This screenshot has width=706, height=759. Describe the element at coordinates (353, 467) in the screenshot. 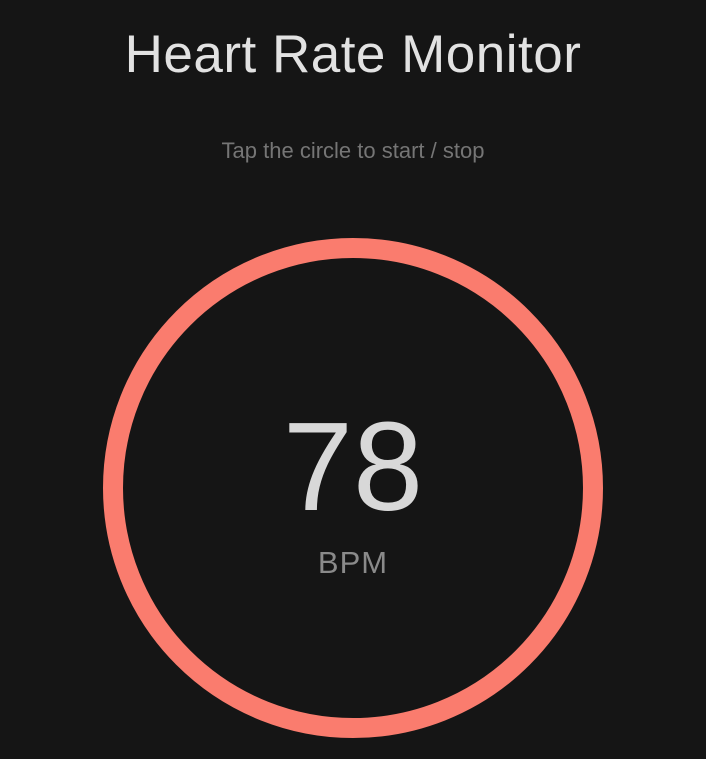

I see `bpm-value: 78` at that location.